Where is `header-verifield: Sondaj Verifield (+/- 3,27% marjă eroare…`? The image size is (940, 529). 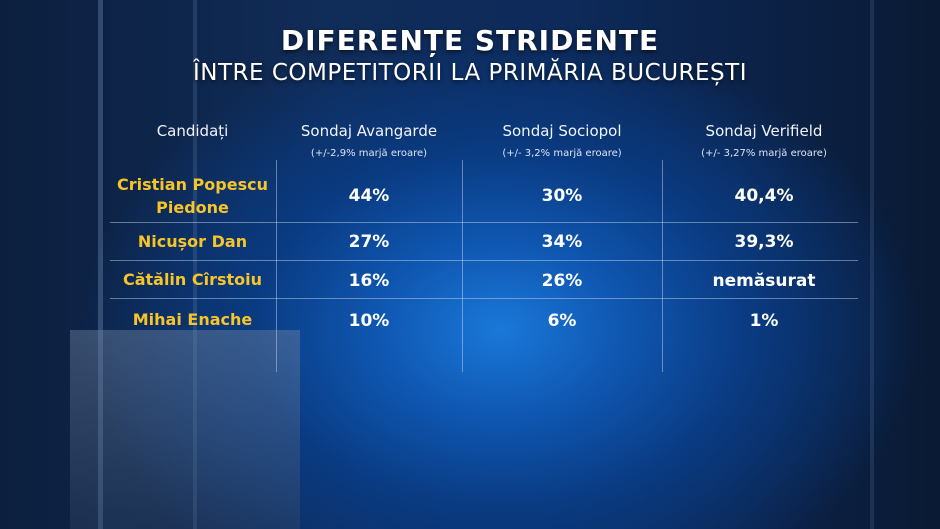
header-verifield: Sondaj Verifield (+/- 3,27% marjă eroare… is located at coordinates (764, 140).